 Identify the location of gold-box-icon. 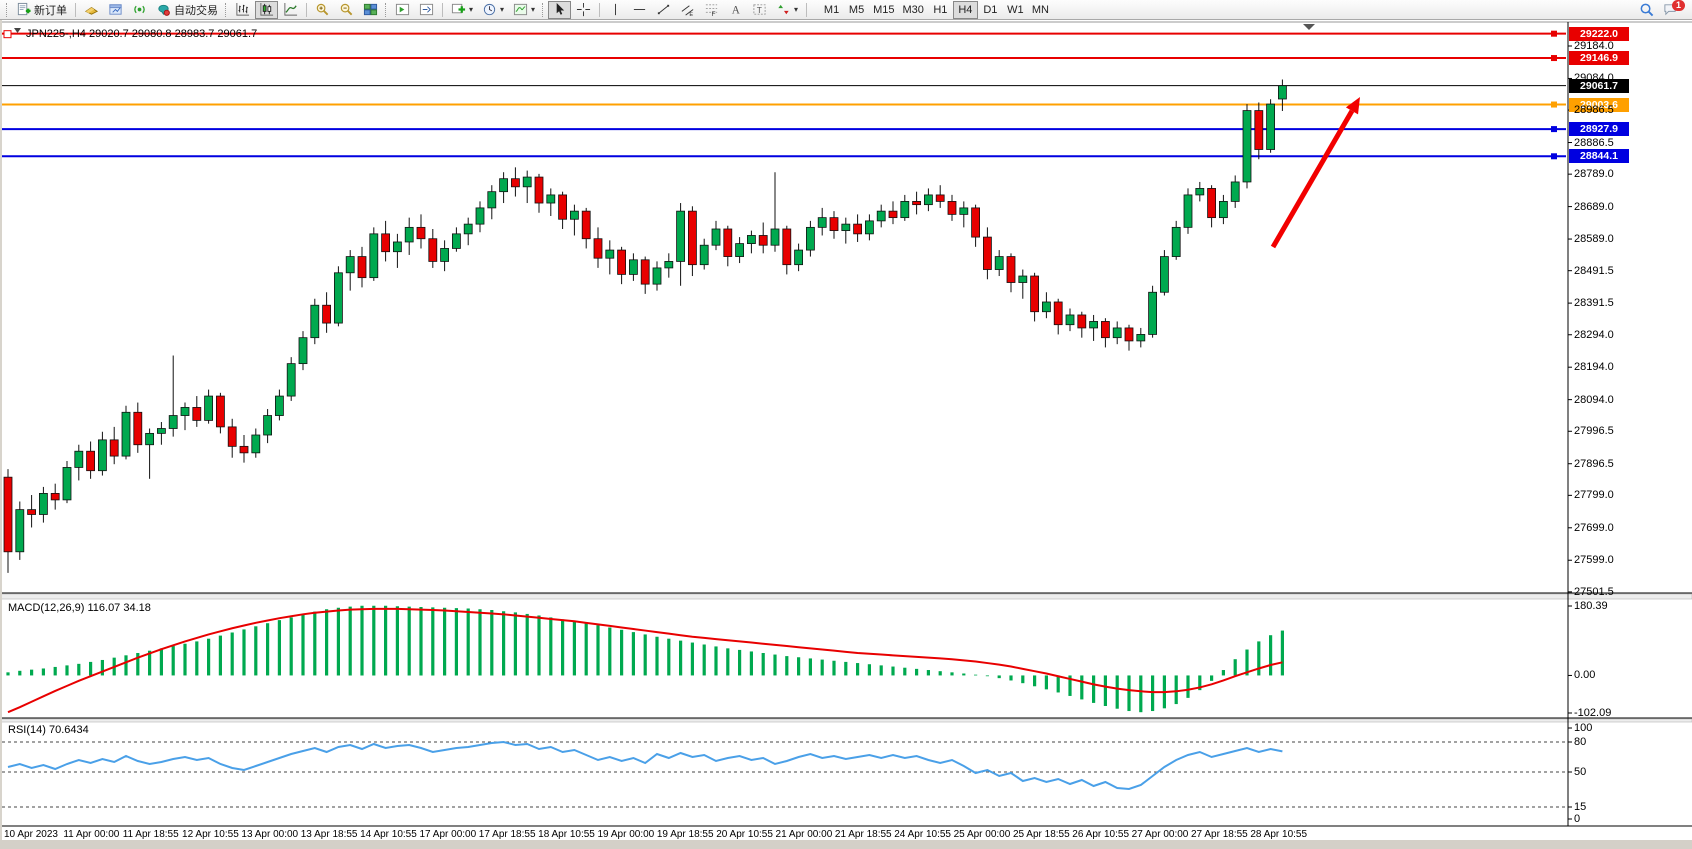
(91, 11).